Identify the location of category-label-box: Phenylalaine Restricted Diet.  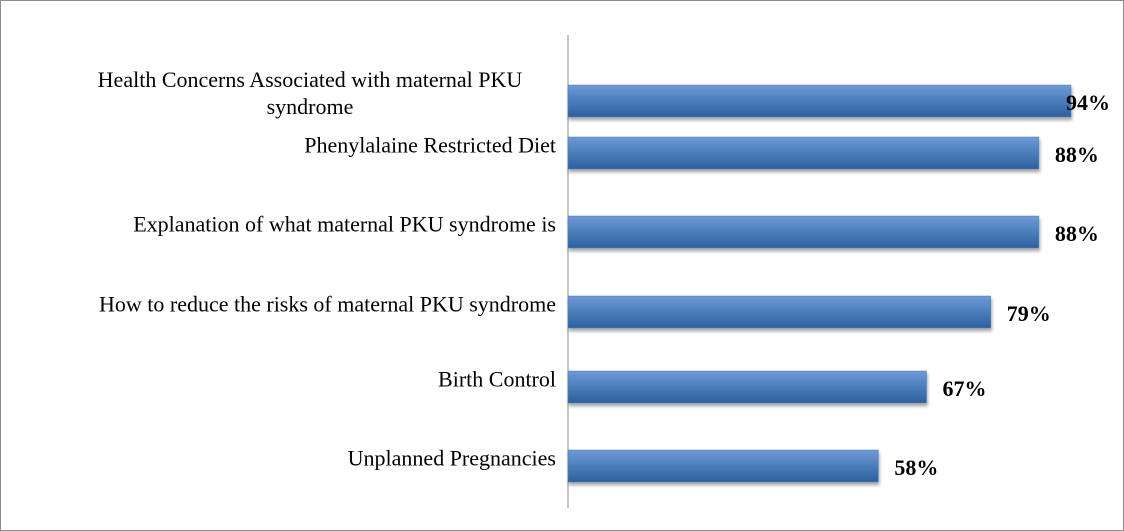
(306, 145).